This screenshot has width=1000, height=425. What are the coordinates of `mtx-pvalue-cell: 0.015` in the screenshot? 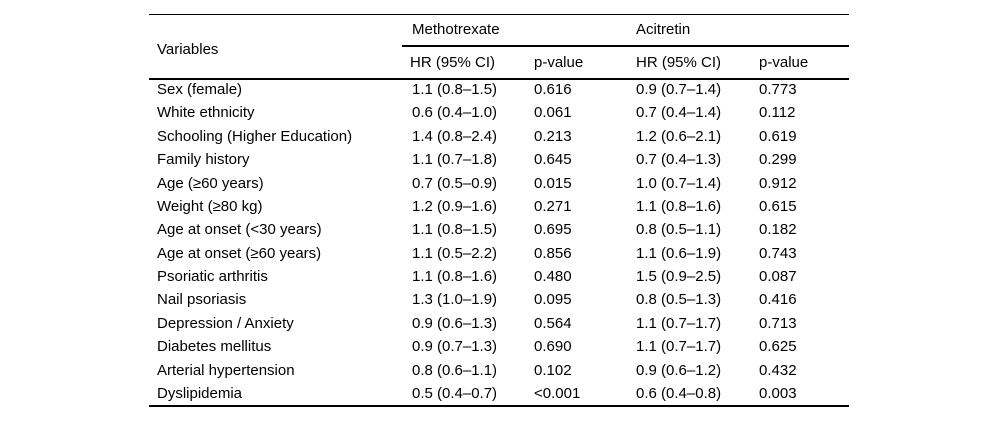 It's located at (553, 183).